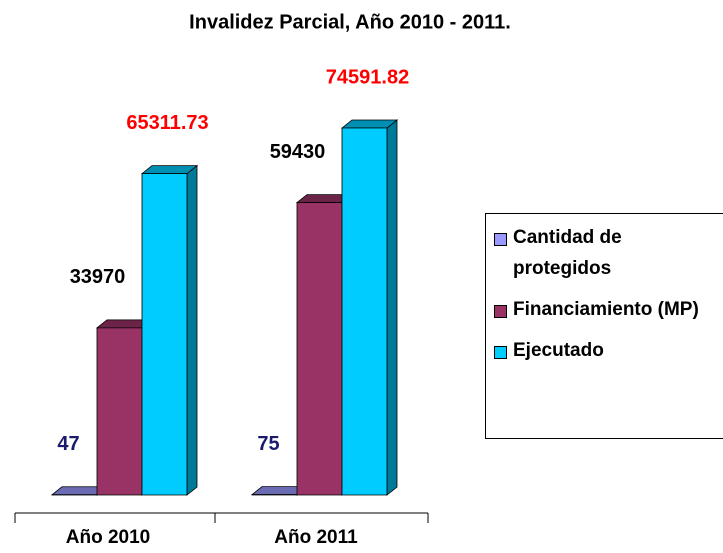  Describe the element at coordinates (68, 444) in the screenshot. I see `data-label: 47` at that location.